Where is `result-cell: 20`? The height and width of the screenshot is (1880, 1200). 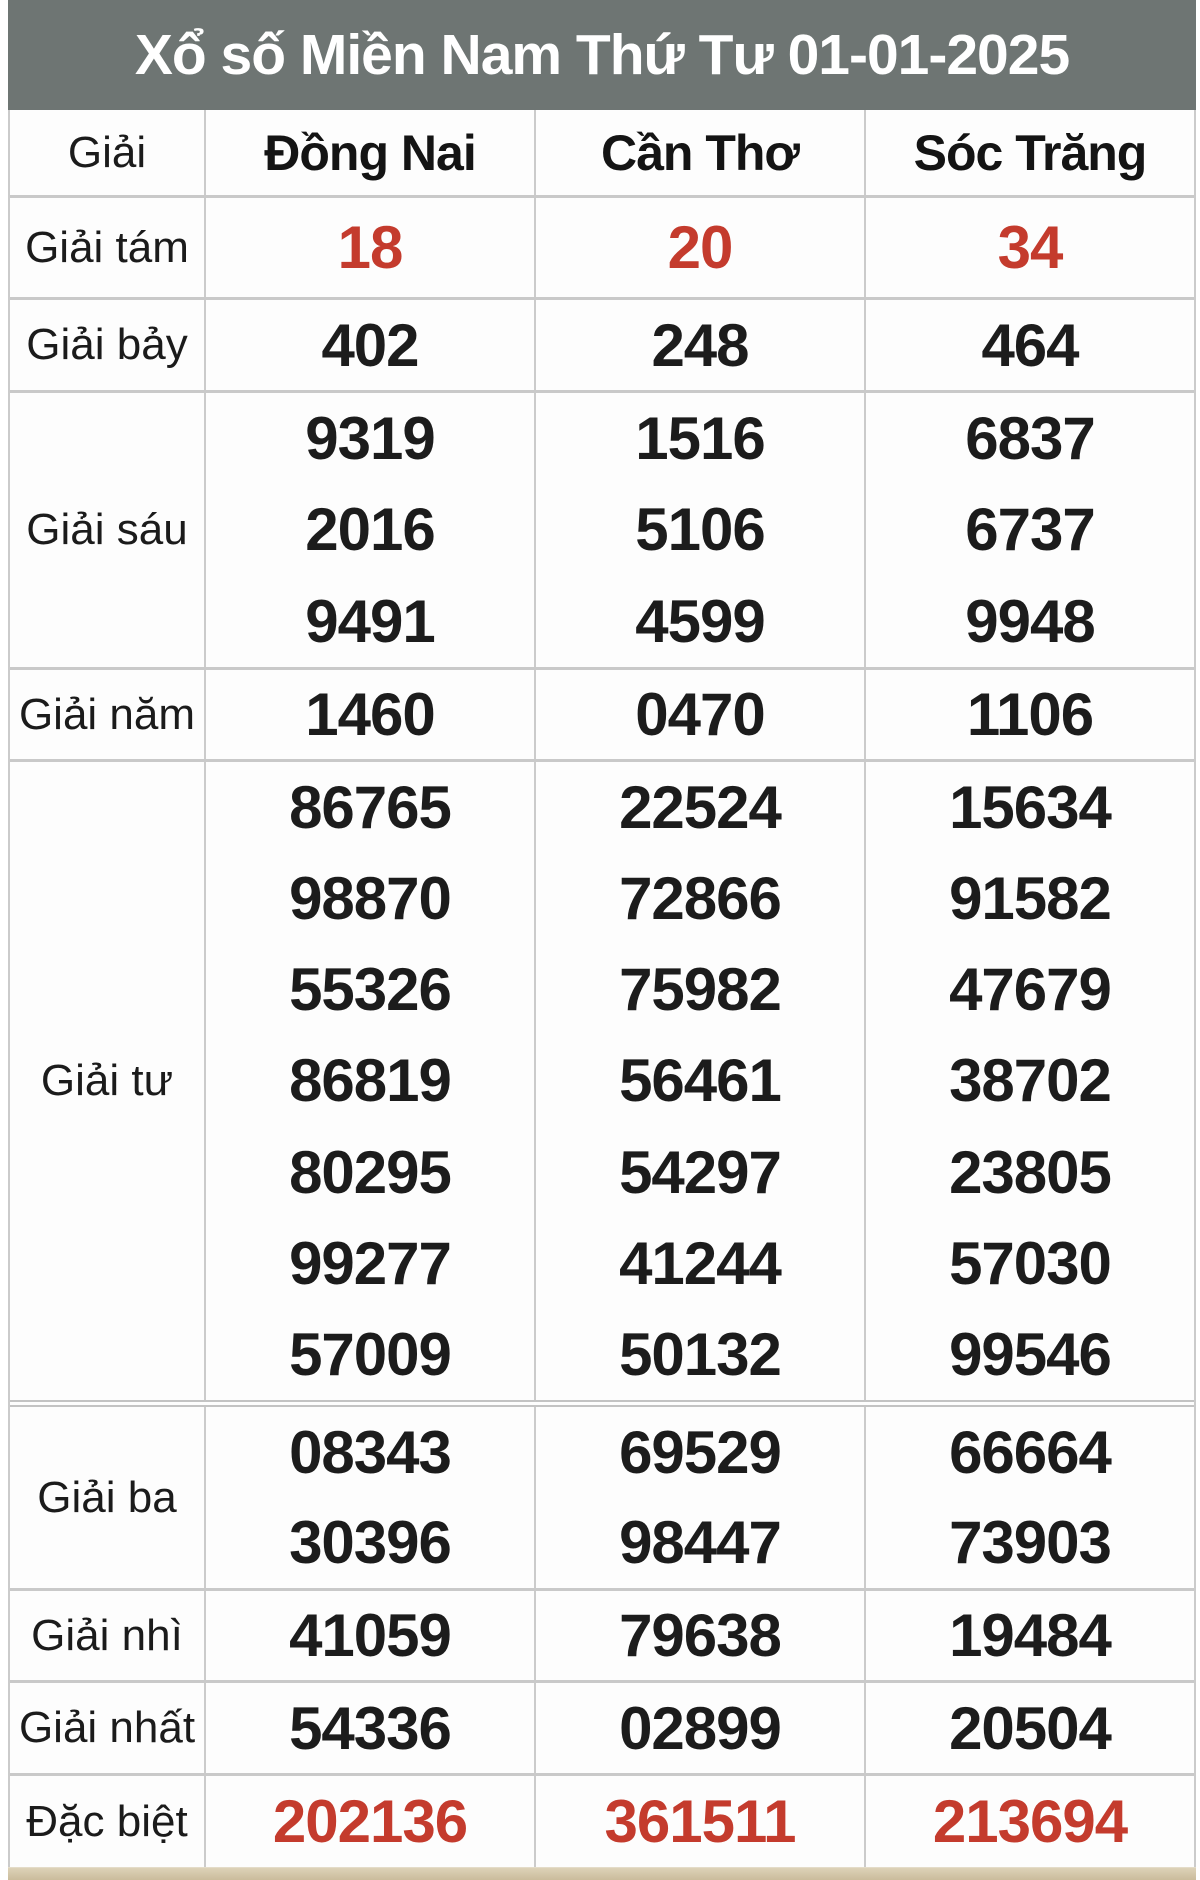 result-cell: 20 is located at coordinates (701, 247).